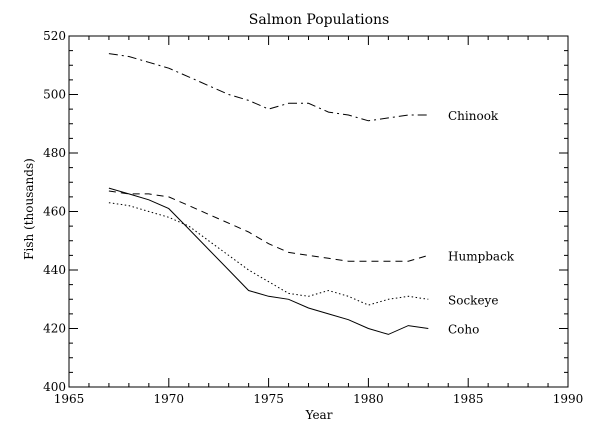  Describe the element at coordinates (54, 36) in the screenshot. I see `y-tick-label: 520` at that location.